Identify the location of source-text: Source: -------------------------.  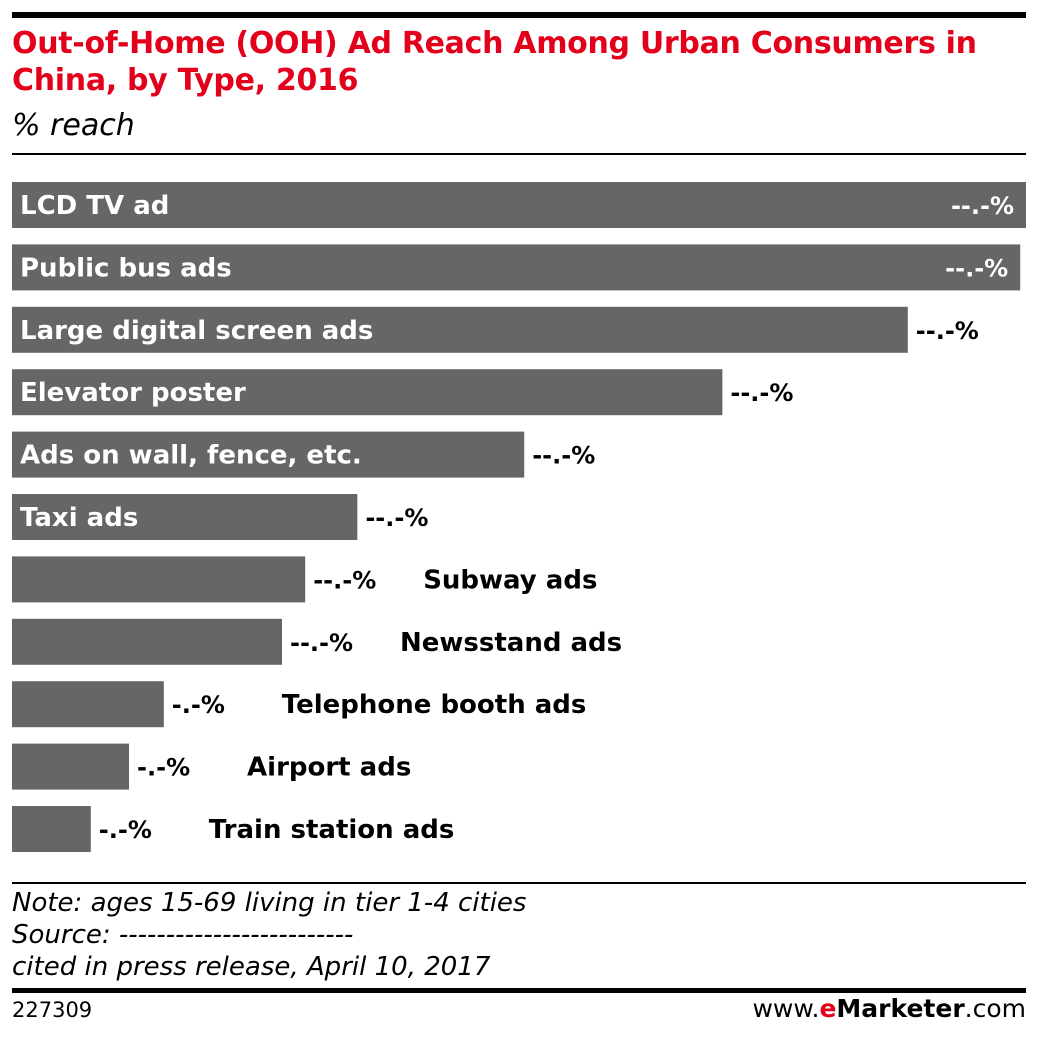
(183, 935).